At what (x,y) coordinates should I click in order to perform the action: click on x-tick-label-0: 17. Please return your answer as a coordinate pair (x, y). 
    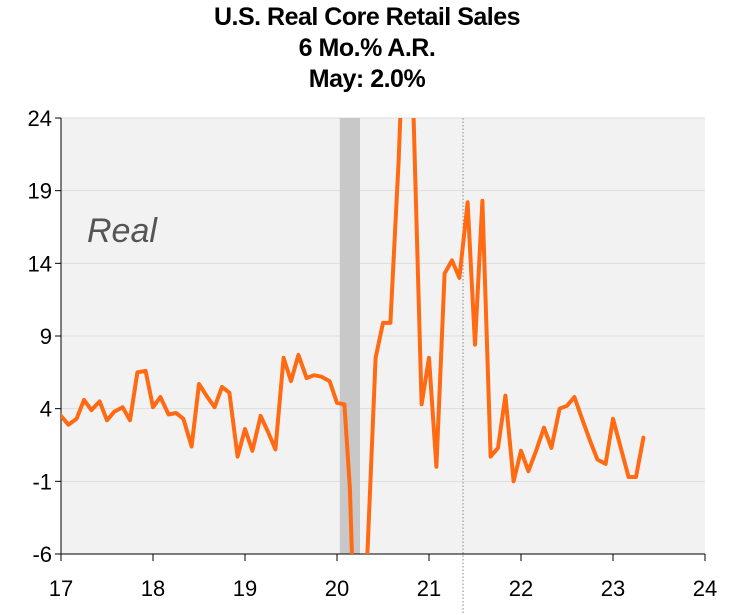
    Looking at the image, I should click on (61, 588).